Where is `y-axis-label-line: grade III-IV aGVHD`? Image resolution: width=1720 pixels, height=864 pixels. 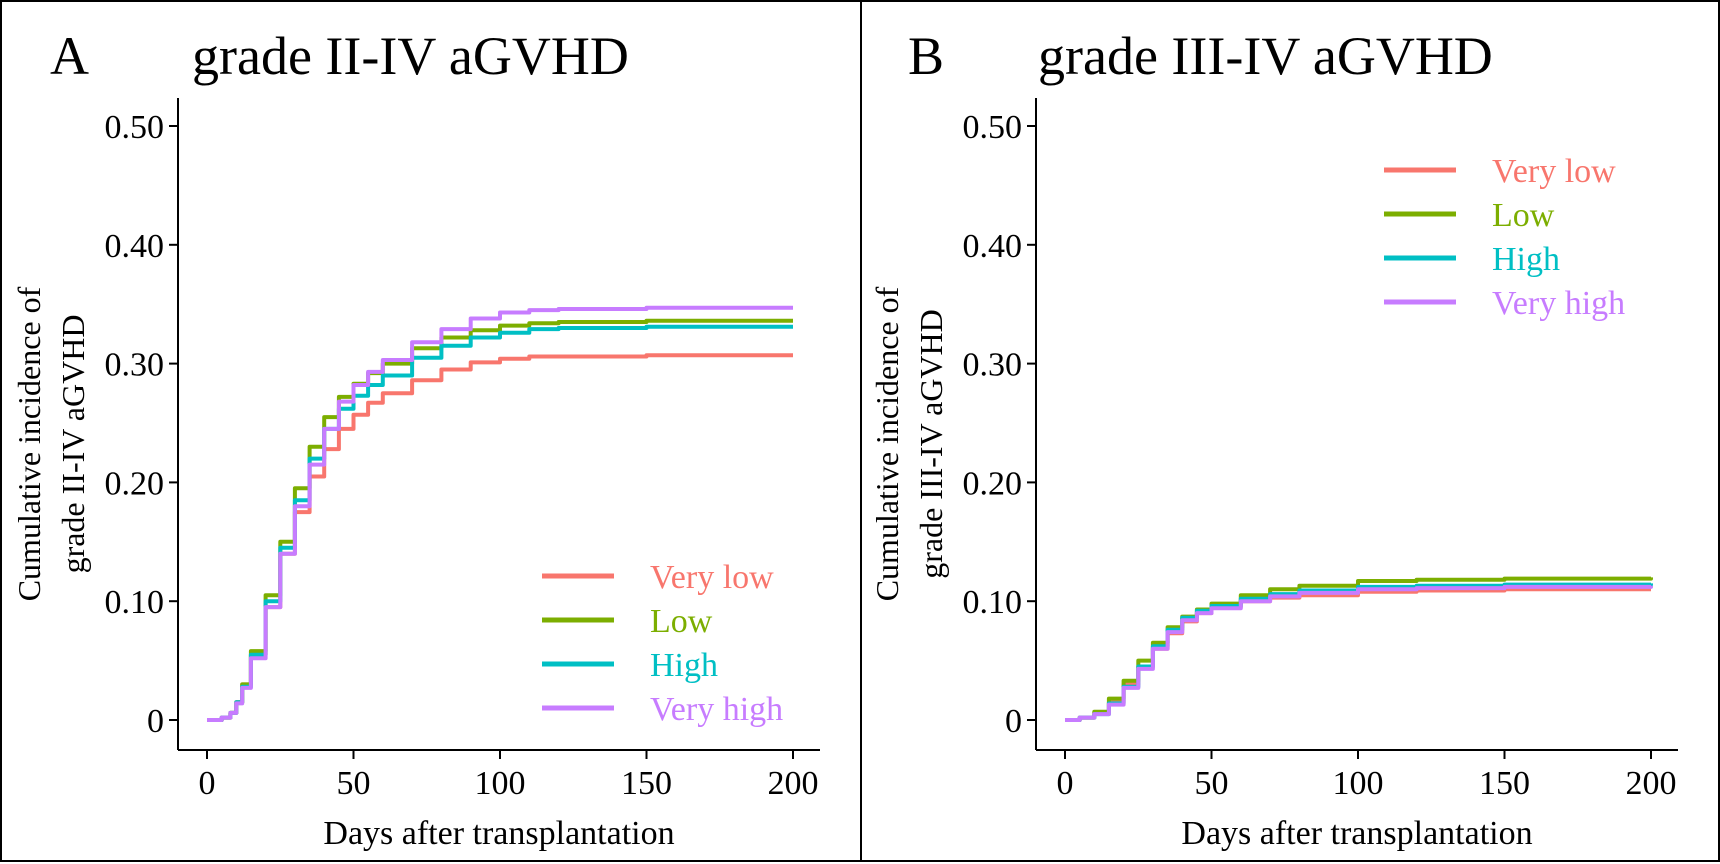
y-axis-label-line: grade III-IV aGVHD is located at coordinates (931, 444).